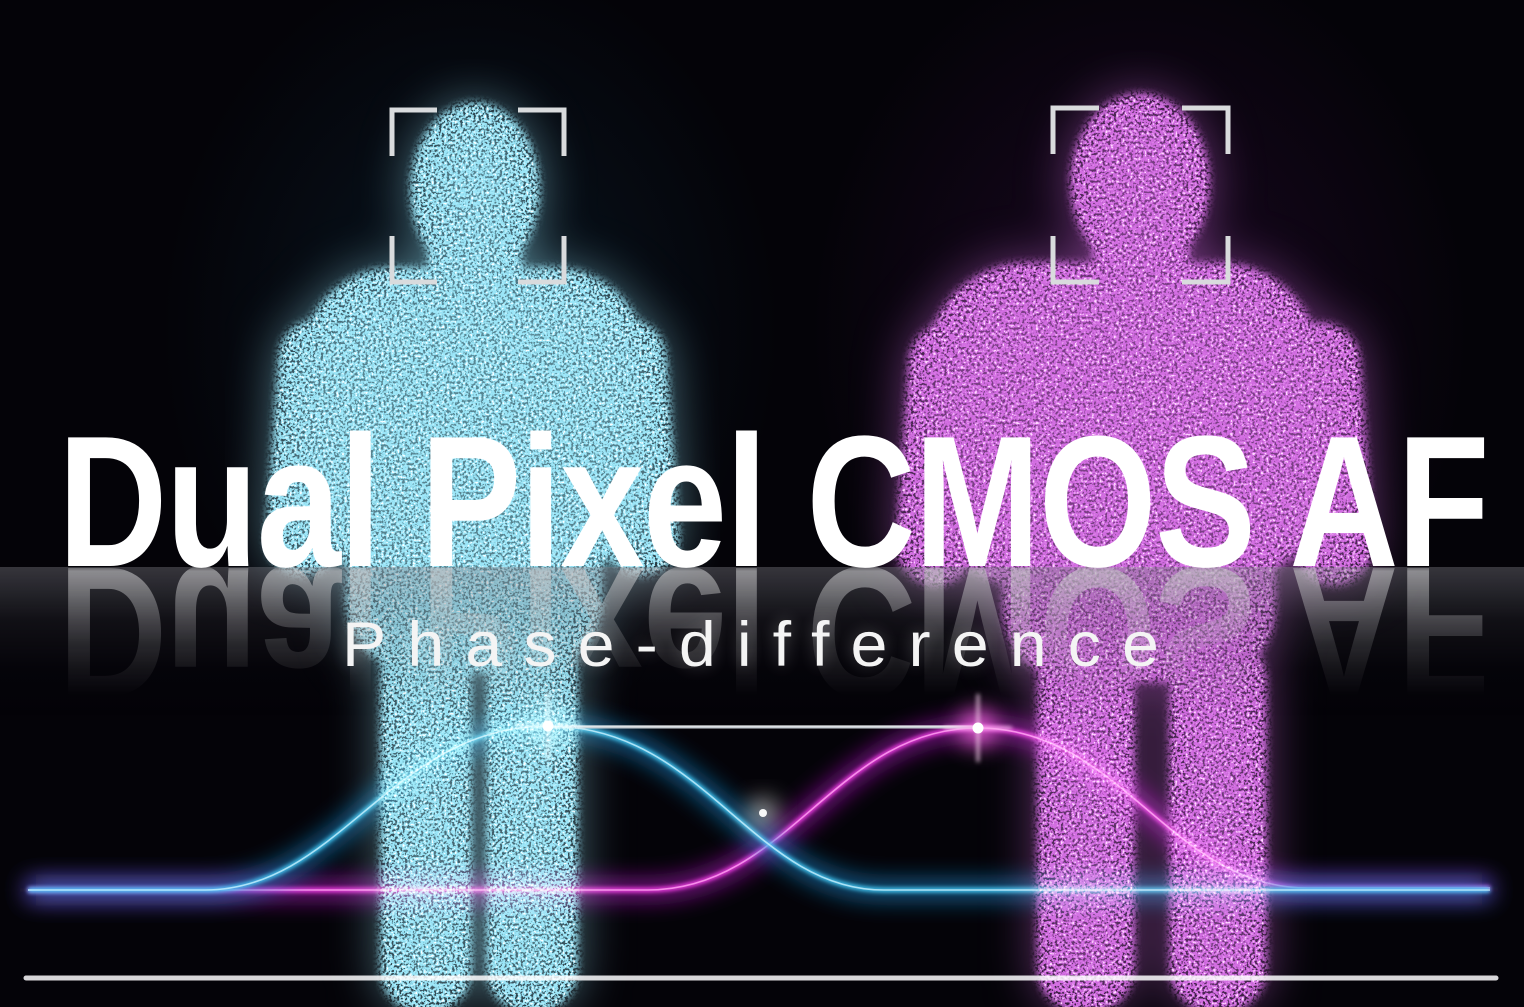  I want to click on subtitle-text: Phase-difference, so click(761, 645).